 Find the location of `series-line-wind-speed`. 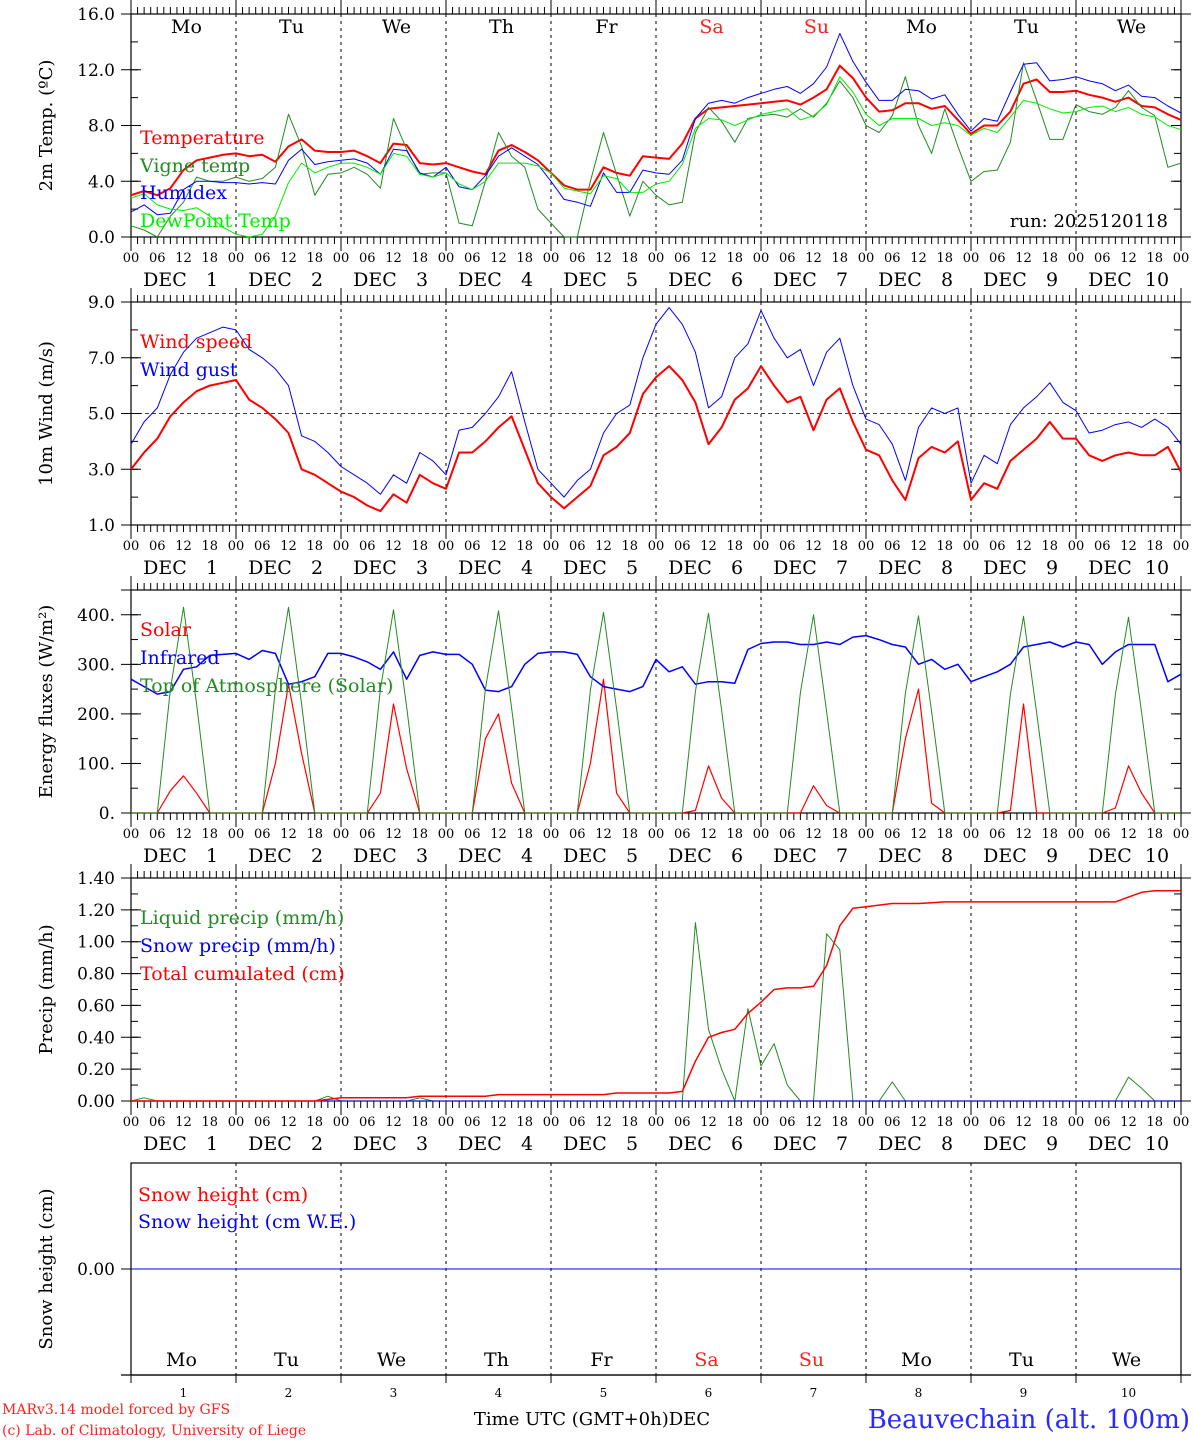

series-line-wind-speed is located at coordinates (656, 439).